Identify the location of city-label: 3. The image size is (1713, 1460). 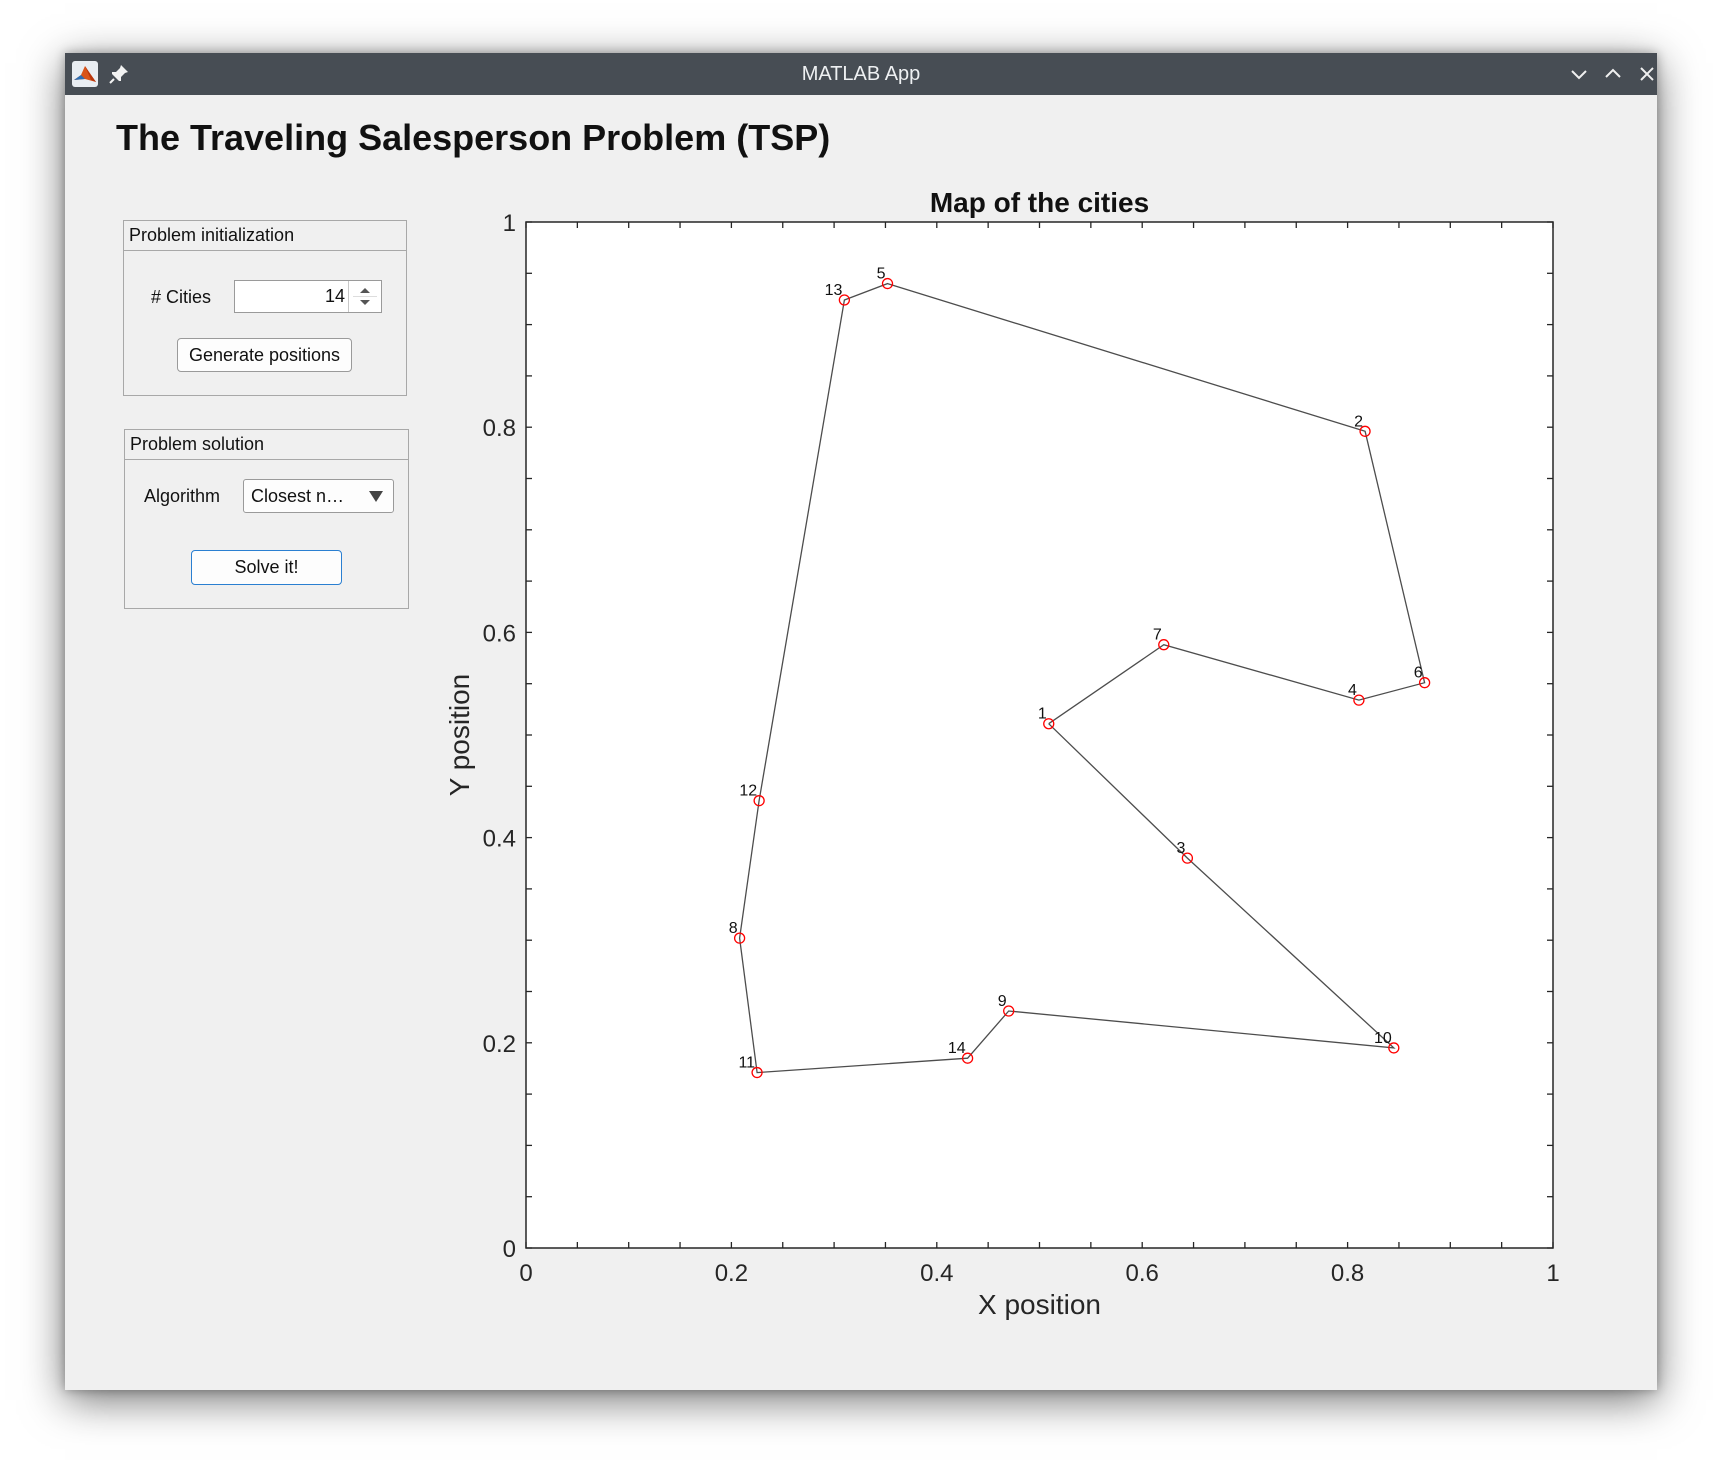
(1180, 848).